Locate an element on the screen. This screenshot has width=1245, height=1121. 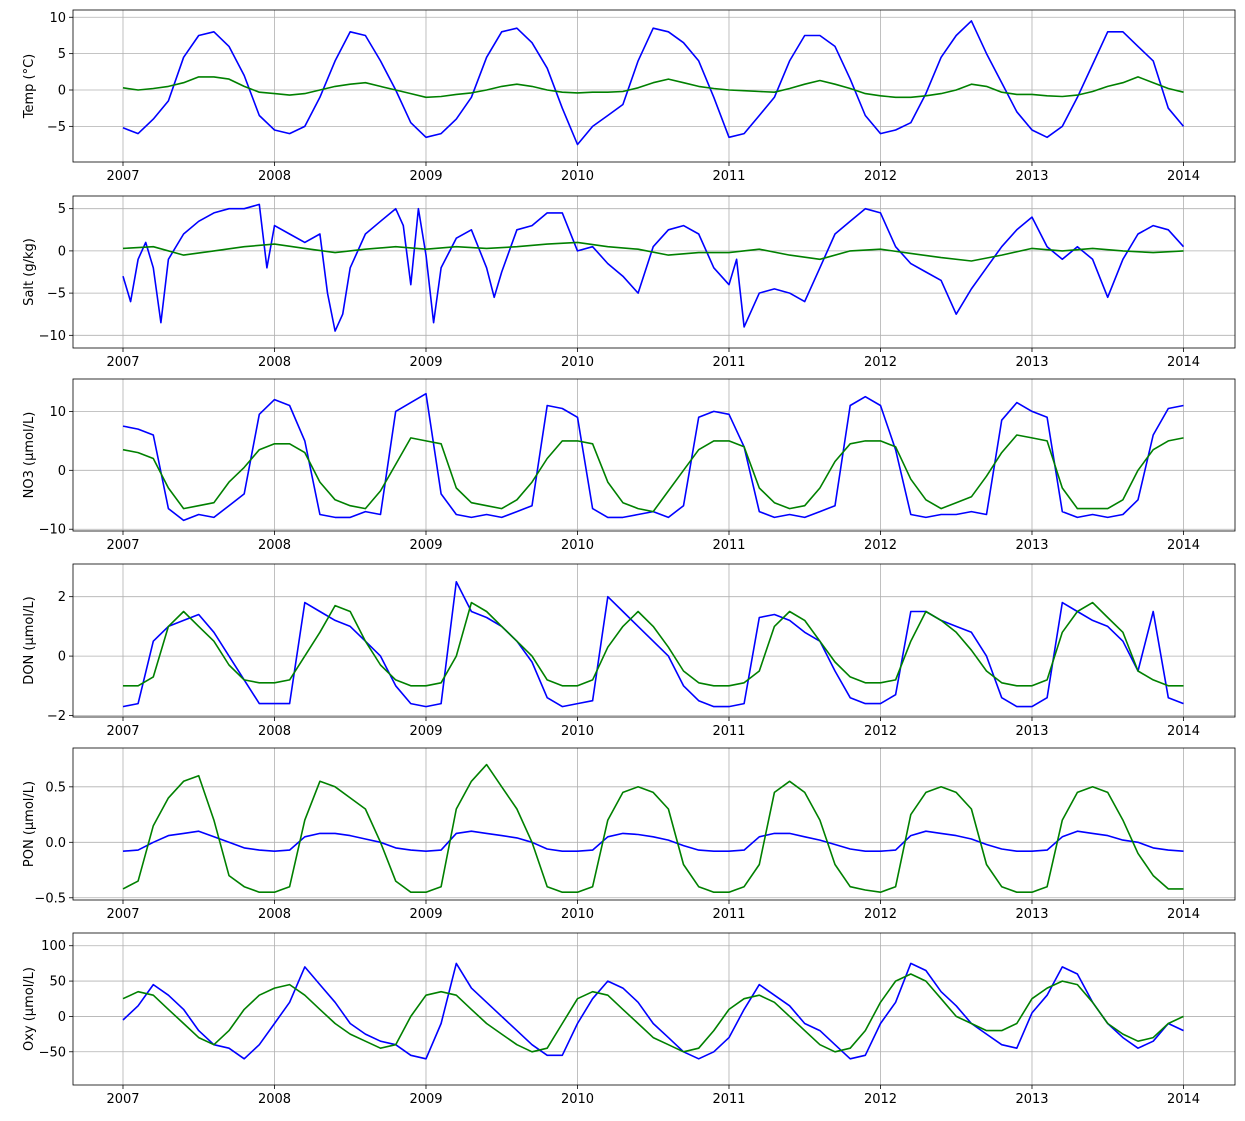
y-tick-label: 2 is located at coordinates (62, 597).